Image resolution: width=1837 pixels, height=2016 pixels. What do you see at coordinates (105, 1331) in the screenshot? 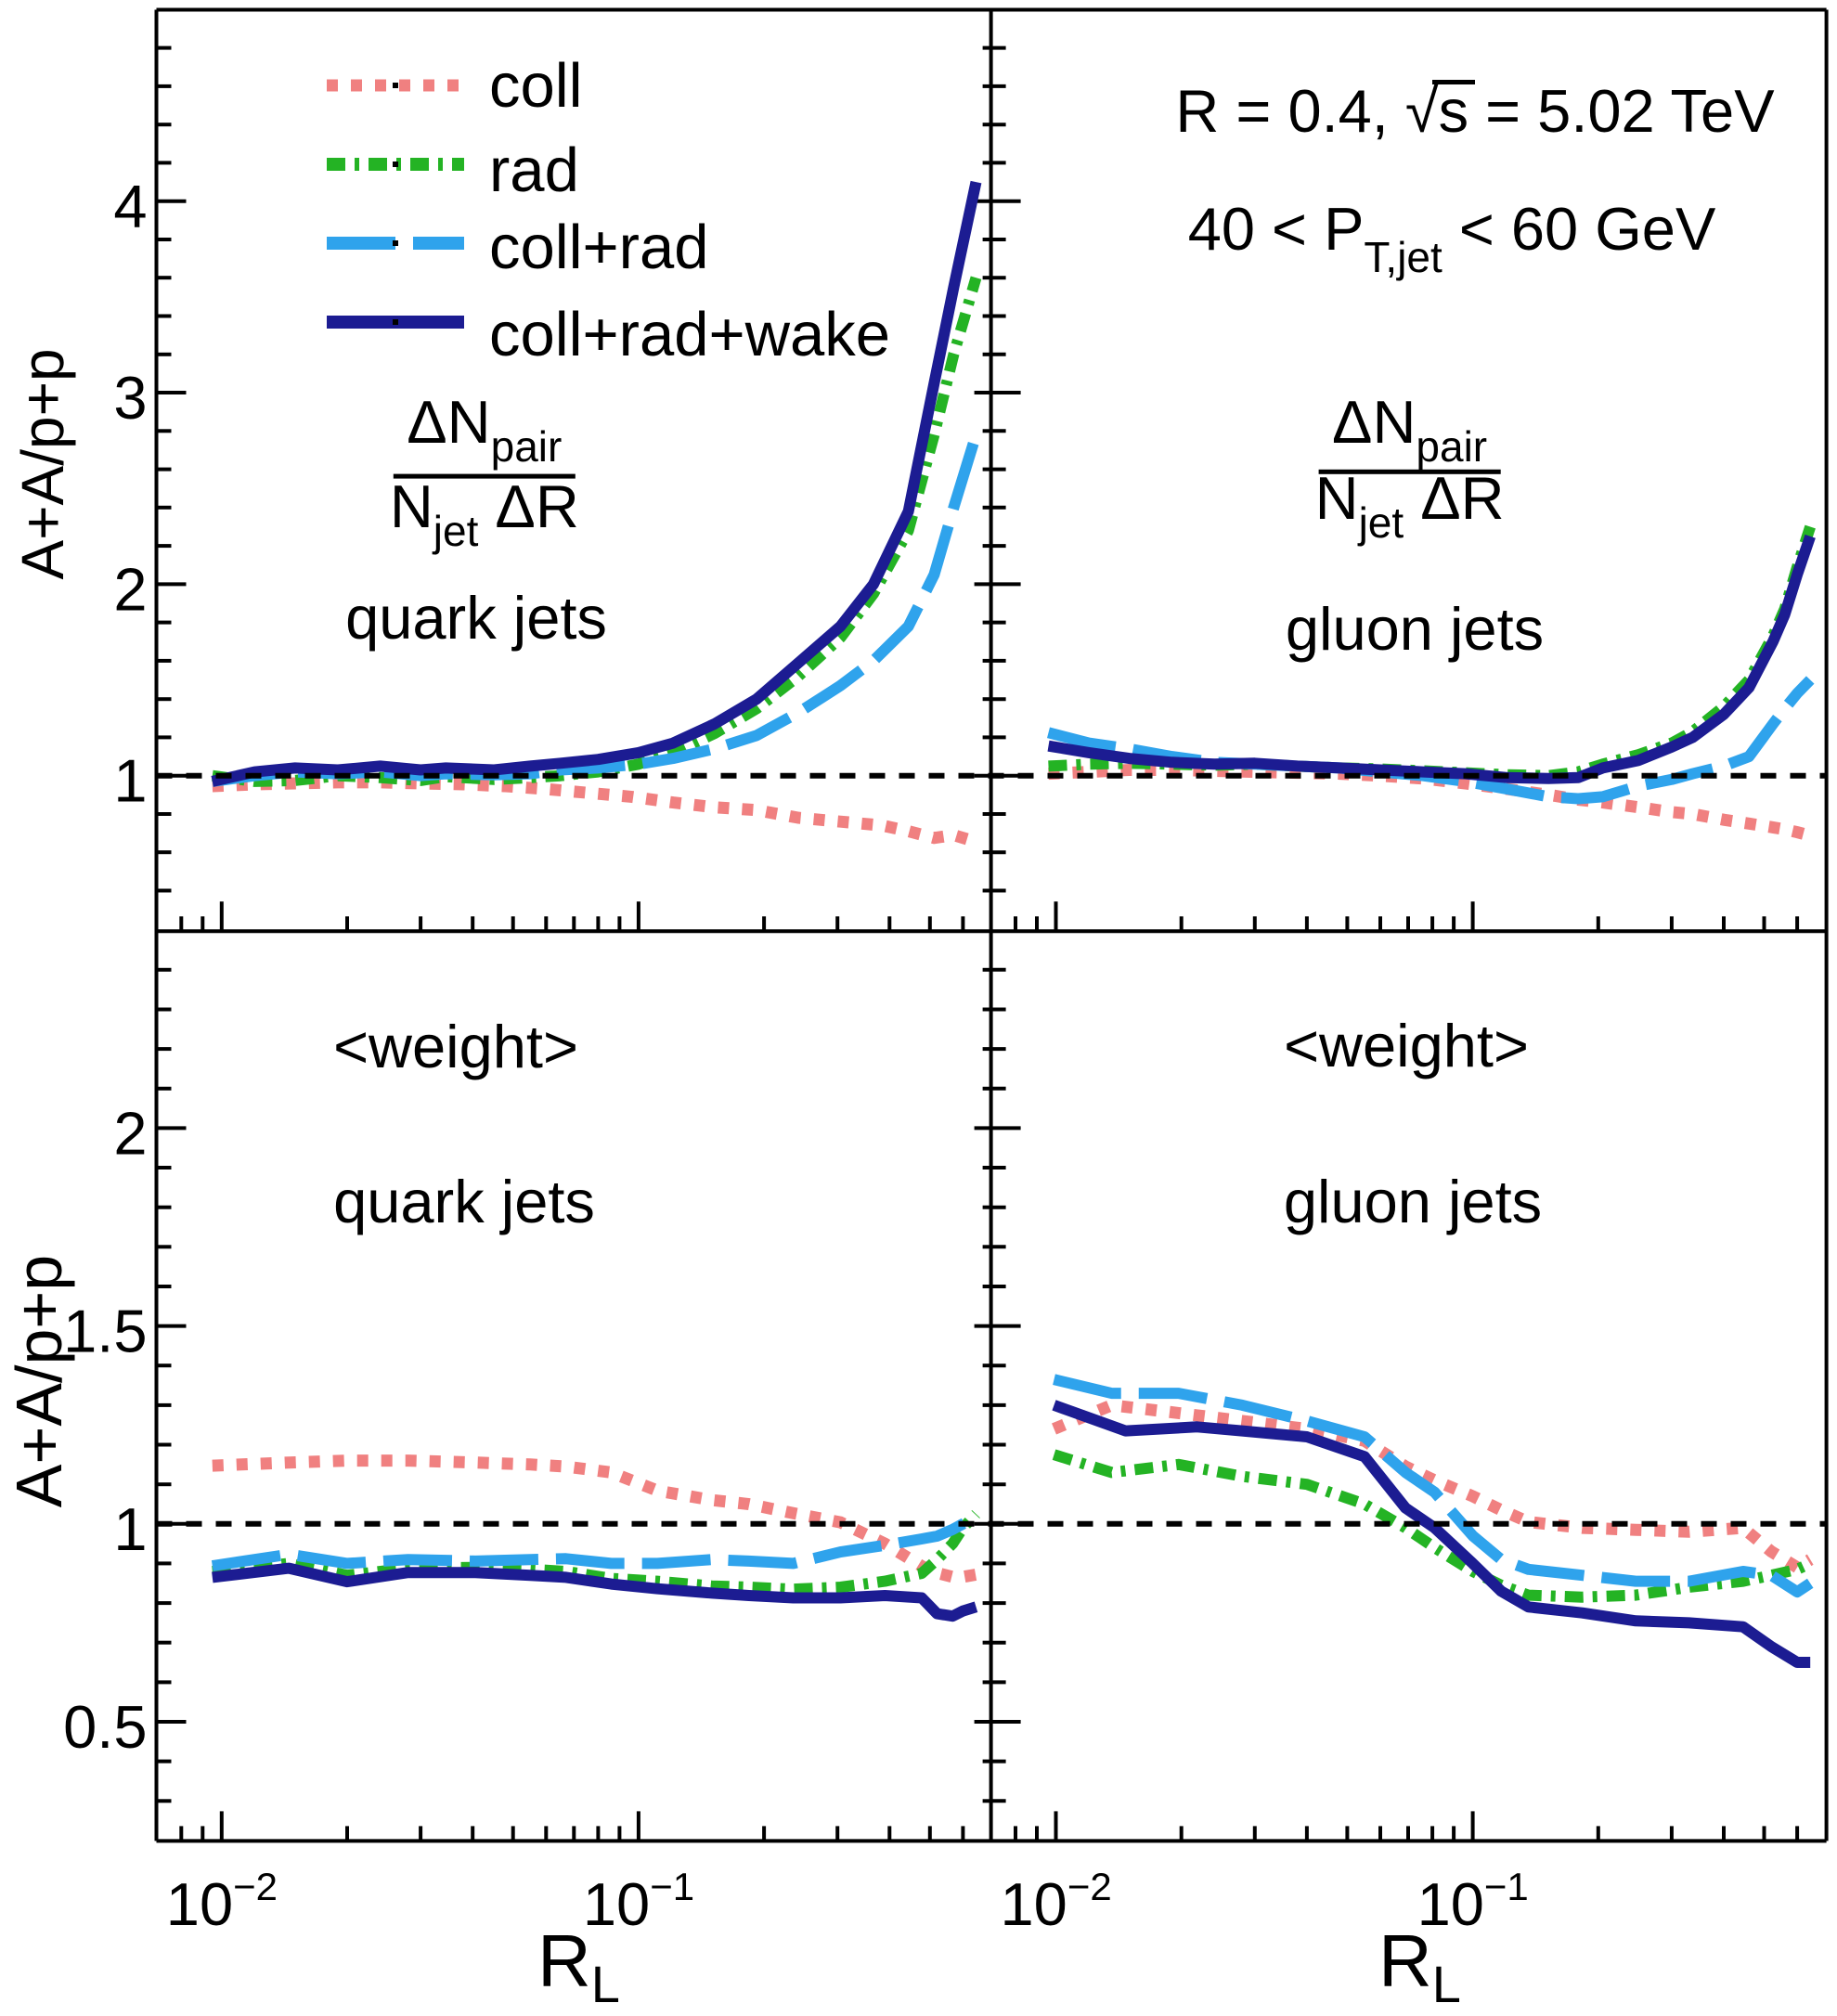
I see `svg-text: 1.5` at bounding box center [105, 1331].